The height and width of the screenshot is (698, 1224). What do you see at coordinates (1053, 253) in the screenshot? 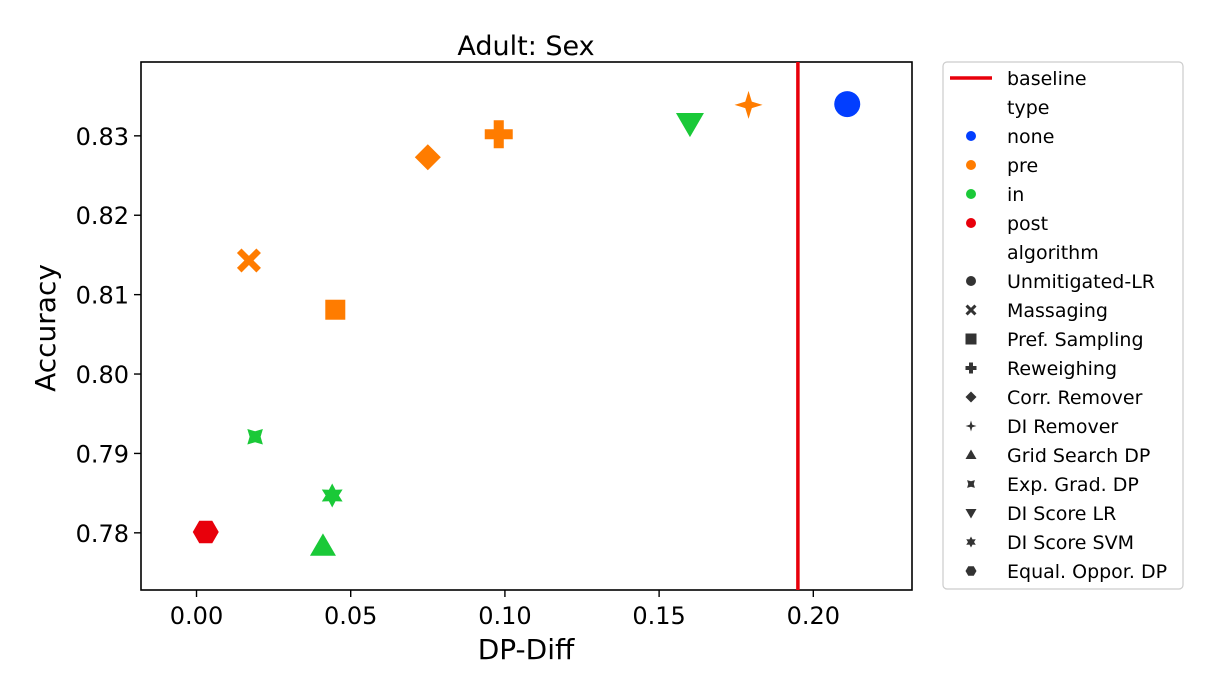
I see `legend-algorithm-title: algorithm` at bounding box center [1053, 253].